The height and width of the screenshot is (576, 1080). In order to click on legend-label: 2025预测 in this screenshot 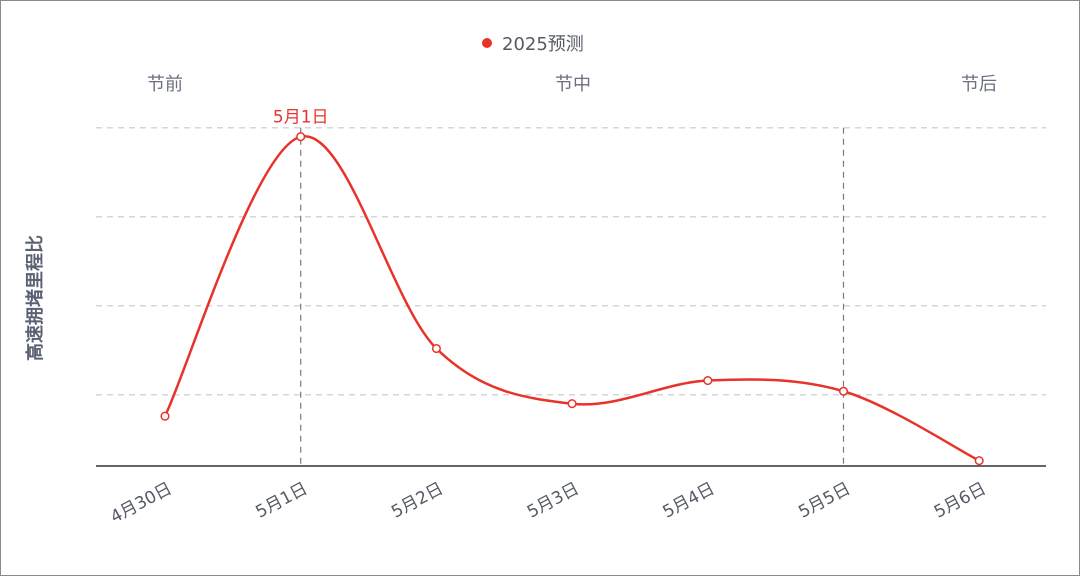, I will do `click(543, 44)`.